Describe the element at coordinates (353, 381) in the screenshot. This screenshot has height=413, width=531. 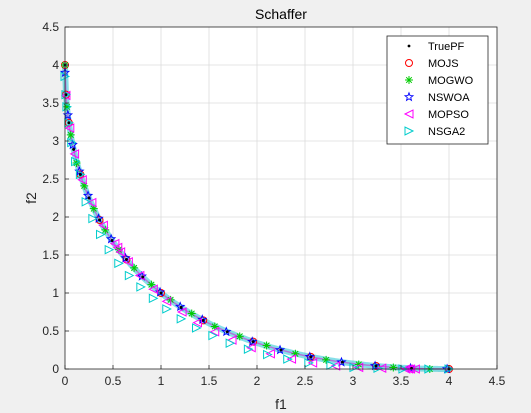
I see `x-tick-label: 3` at that location.